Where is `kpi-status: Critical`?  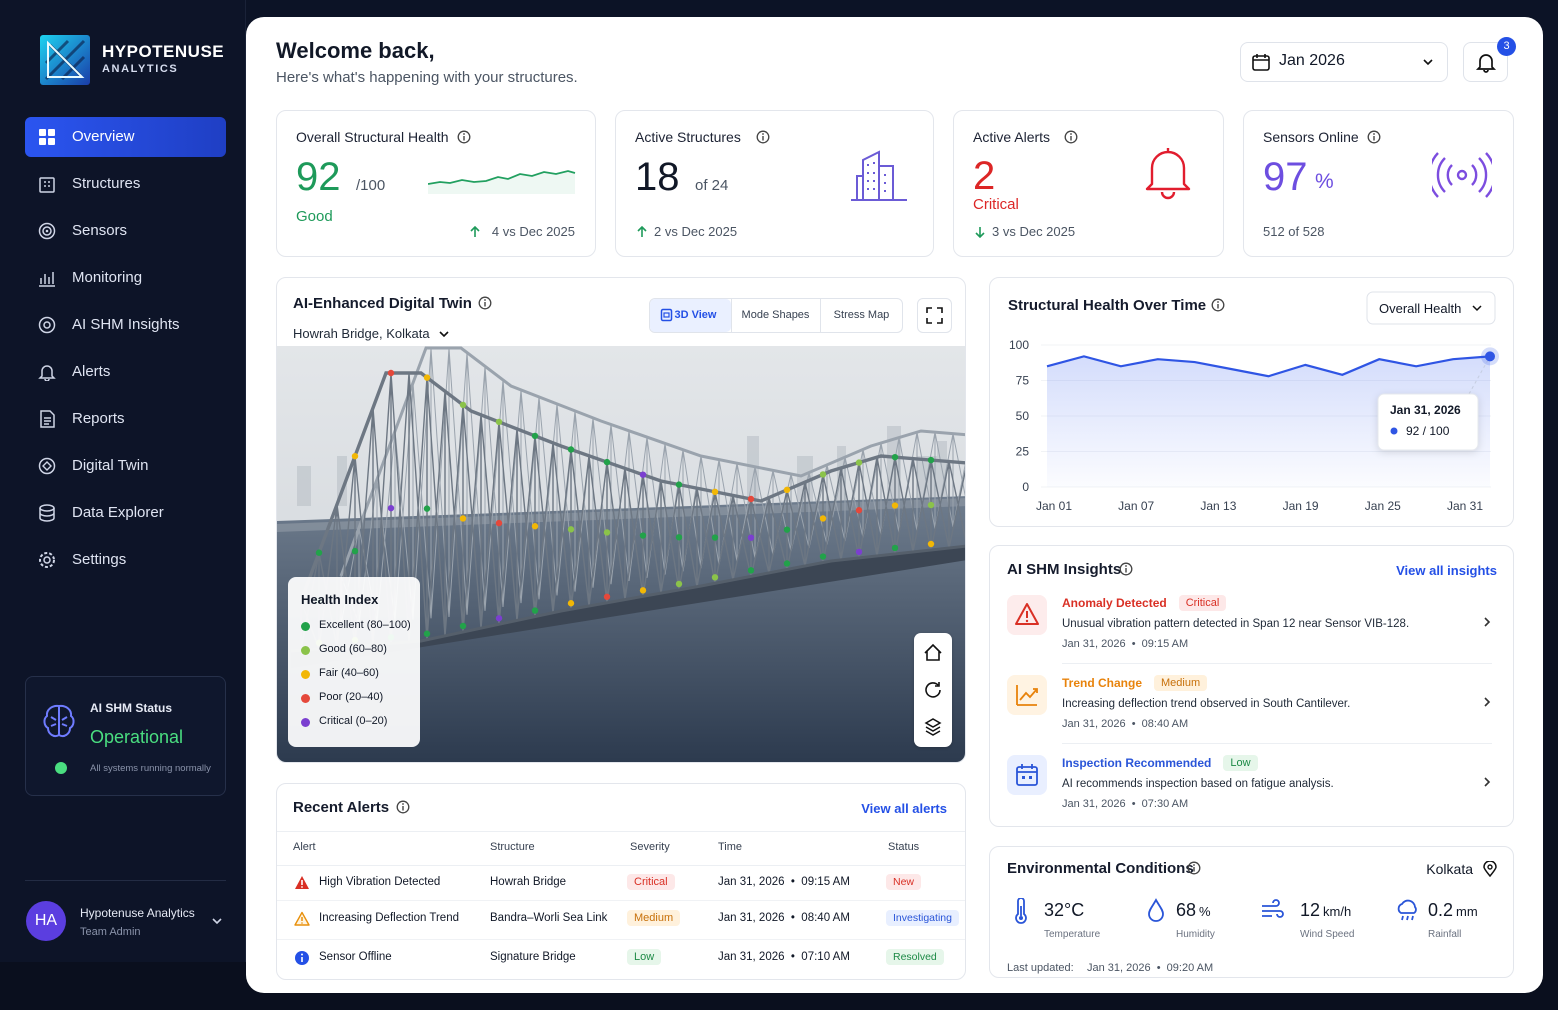 kpi-status: Critical is located at coordinates (996, 204).